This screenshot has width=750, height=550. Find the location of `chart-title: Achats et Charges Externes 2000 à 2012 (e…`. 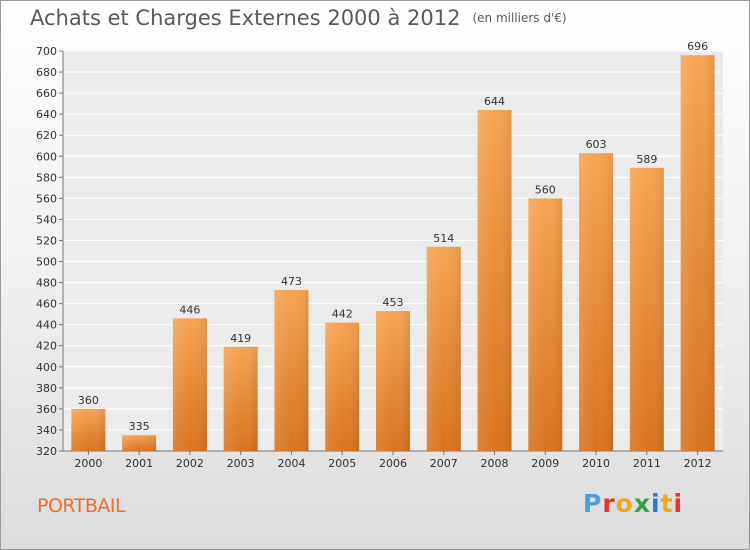

chart-title: Achats et Charges Externes 2000 à 2012 (e… is located at coordinates (298, 18).